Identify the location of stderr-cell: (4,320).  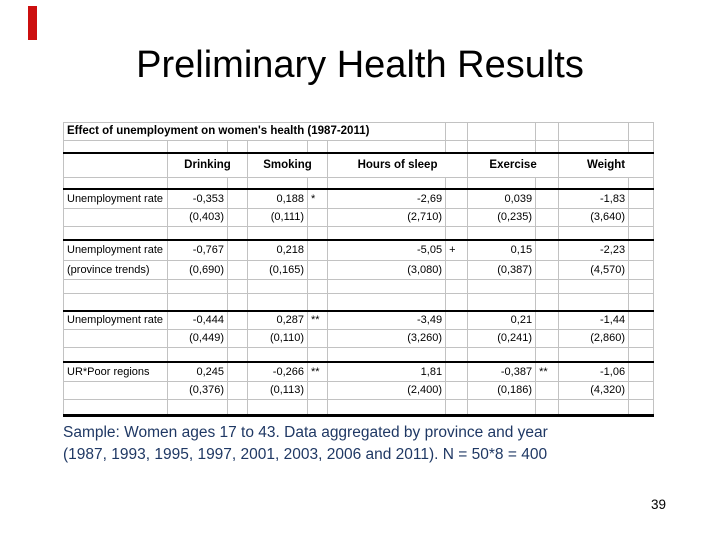
(594, 390).